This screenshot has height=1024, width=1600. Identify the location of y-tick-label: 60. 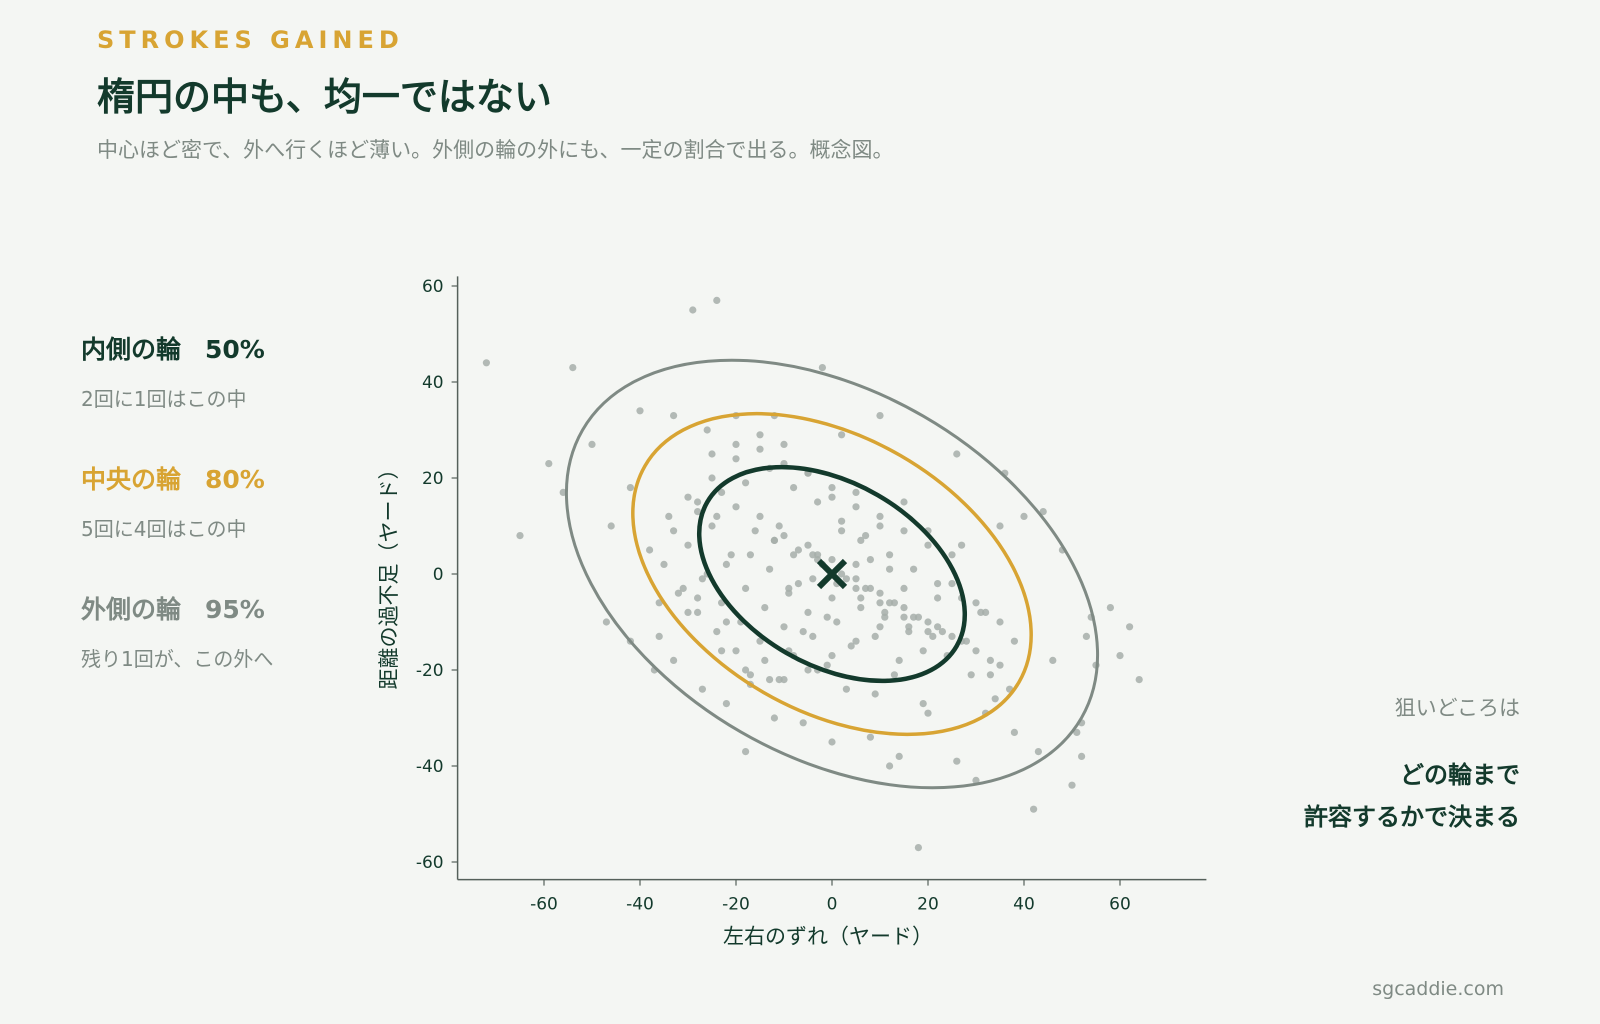
(433, 287).